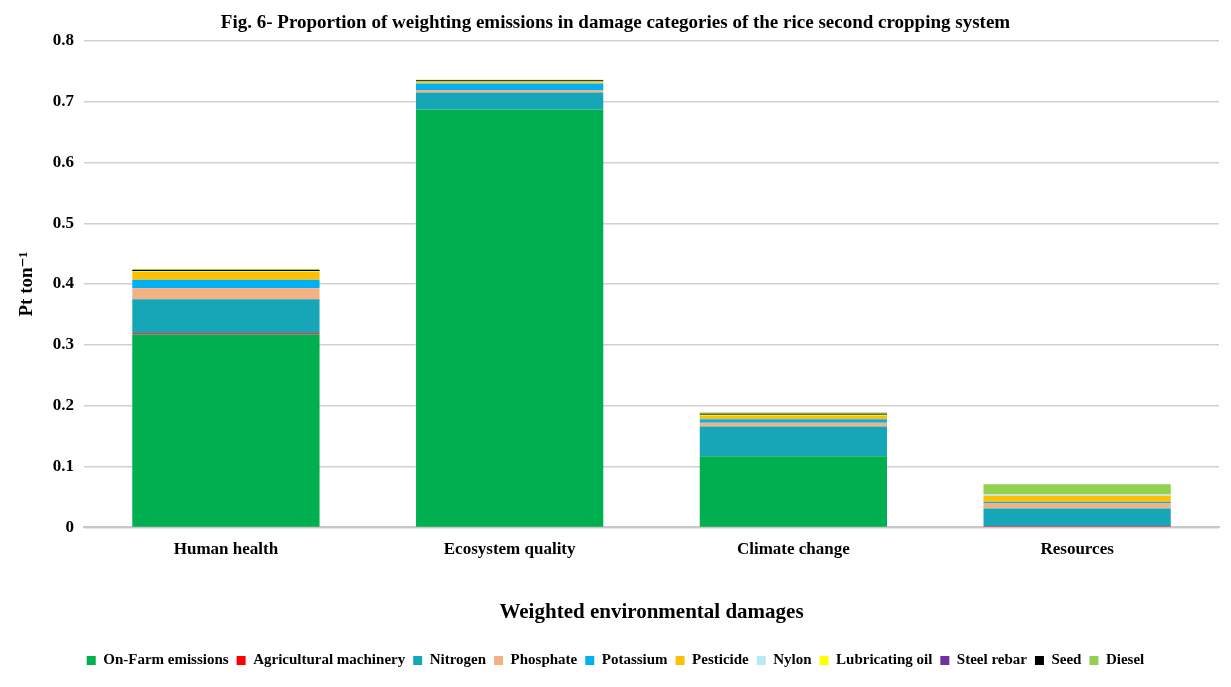 This screenshot has width=1231, height=687. Describe the element at coordinates (63, 161) in the screenshot. I see `y-tick-label: 0.6` at that location.